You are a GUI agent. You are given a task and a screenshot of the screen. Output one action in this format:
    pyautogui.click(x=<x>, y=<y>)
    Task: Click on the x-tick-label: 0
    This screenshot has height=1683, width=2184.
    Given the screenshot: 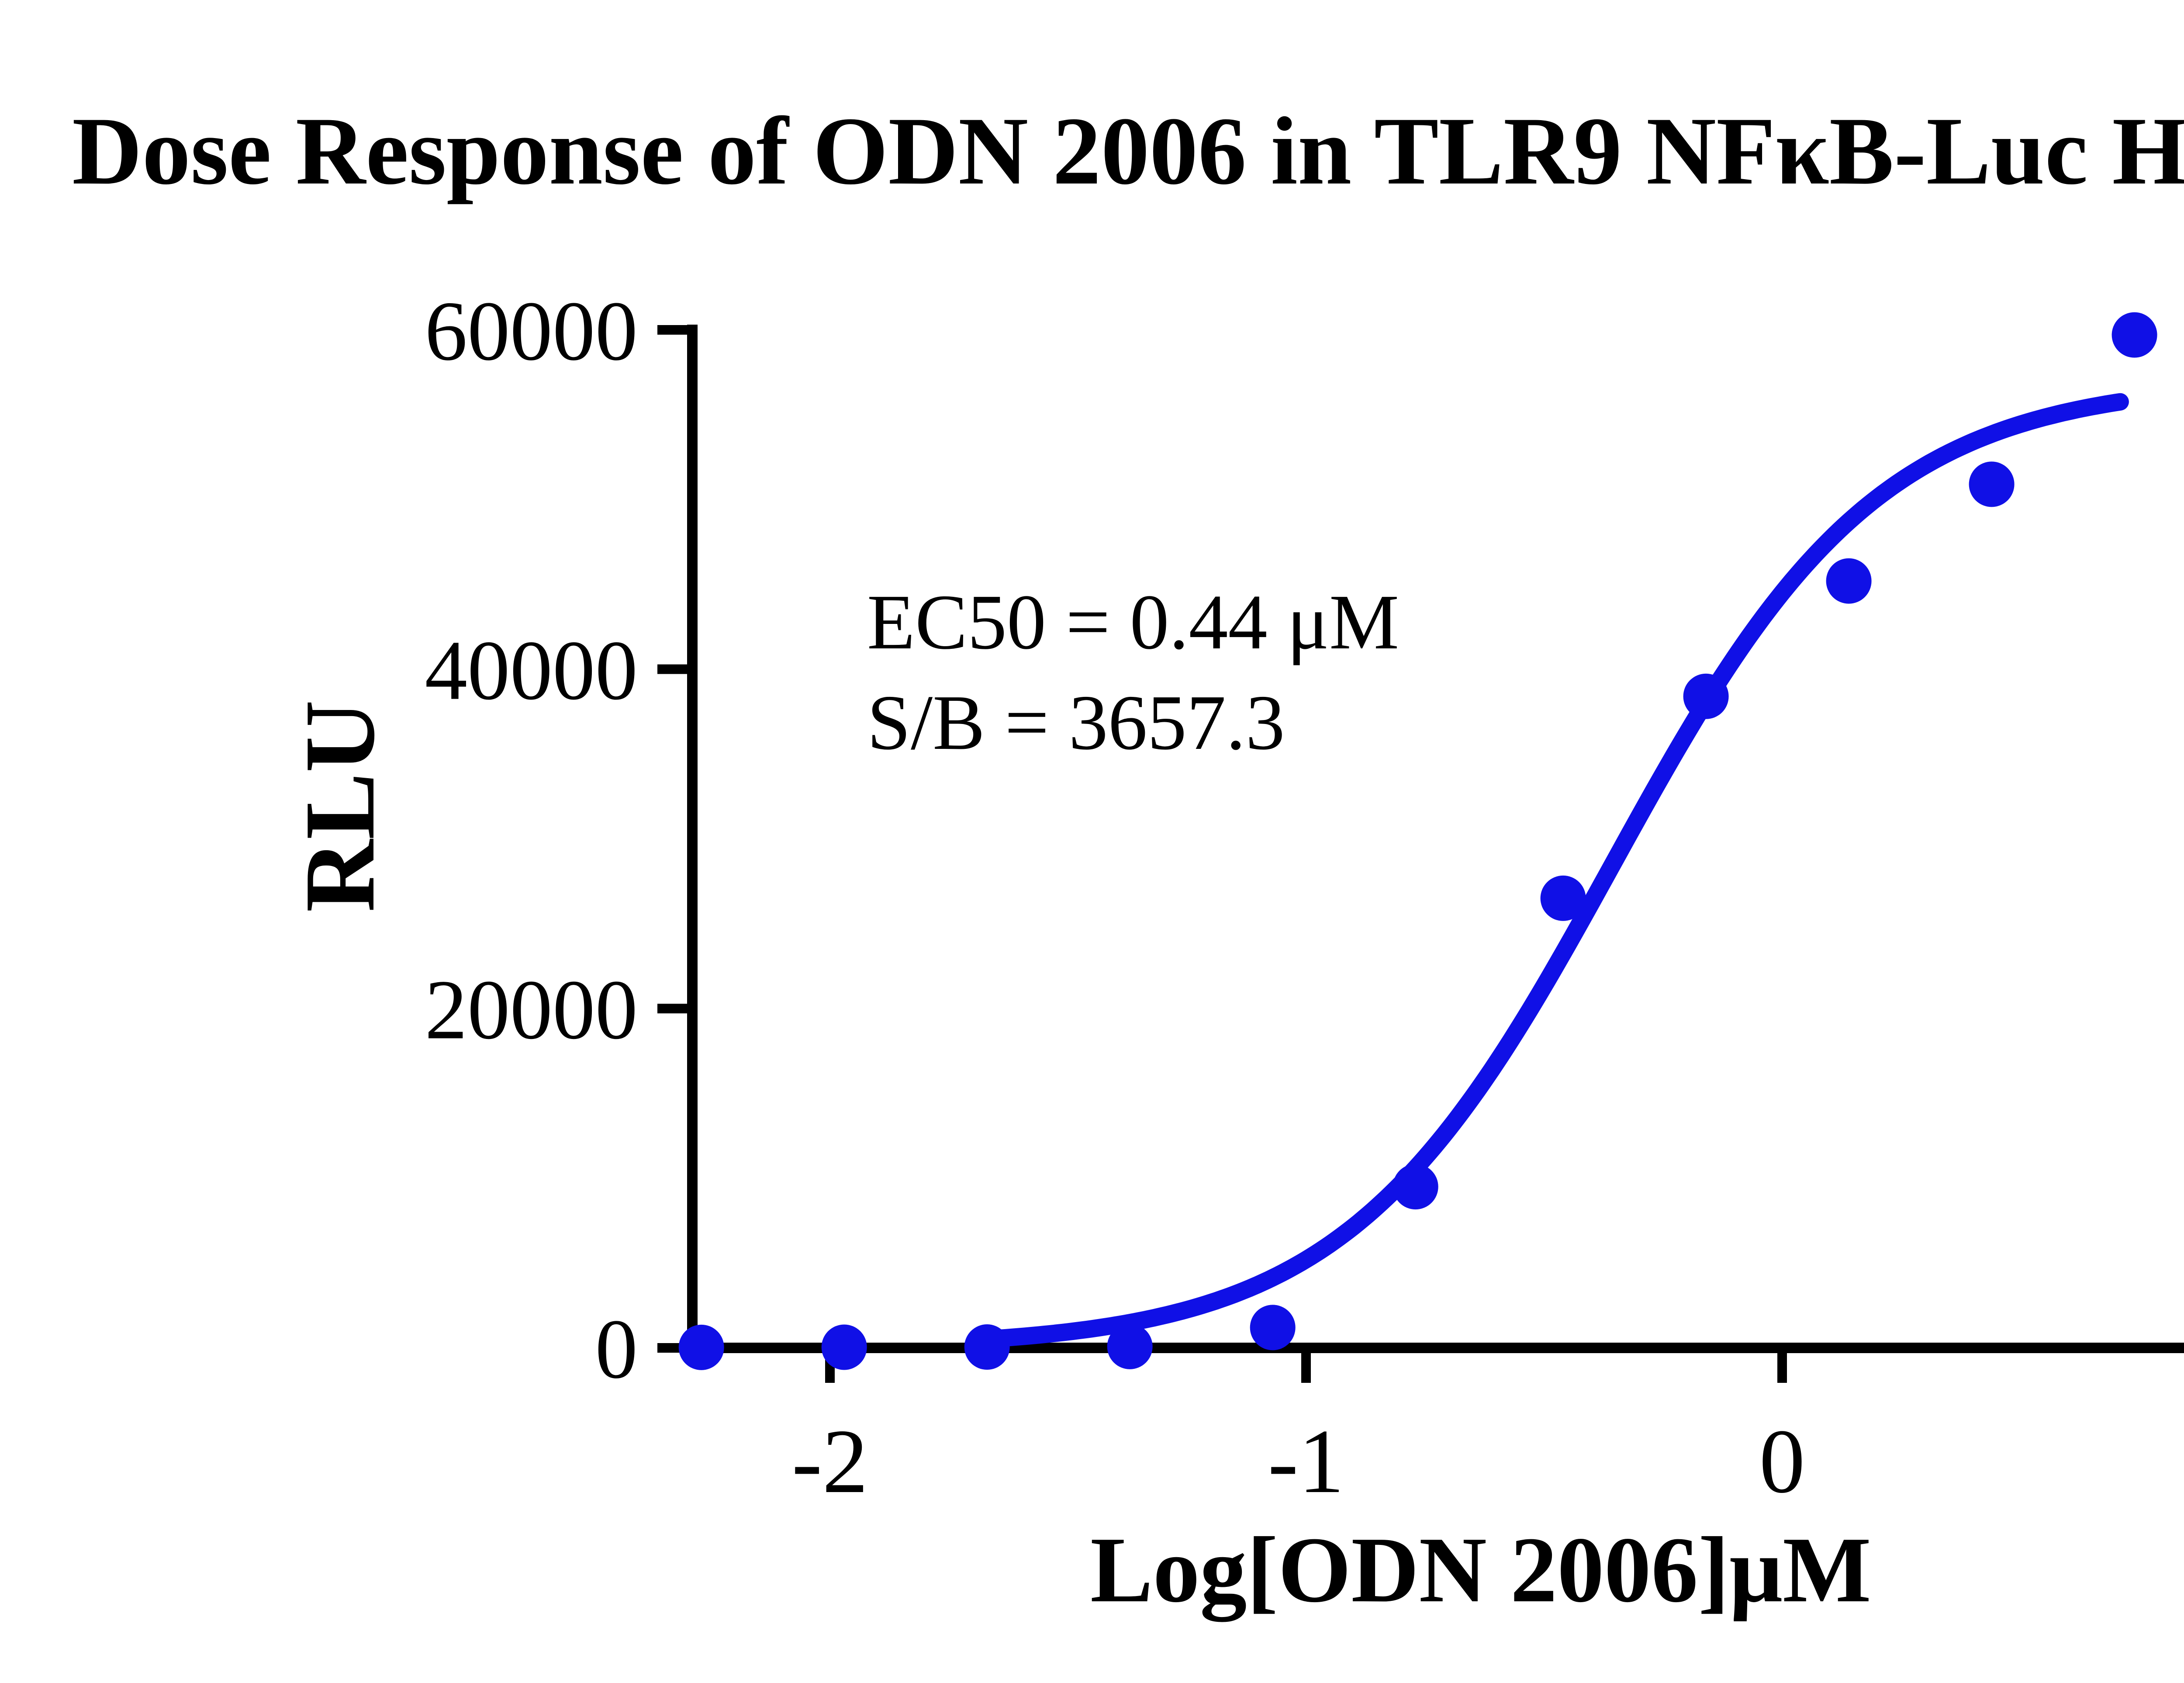 What is the action you would take?
    pyautogui.click(x=1782, y=1461)
    